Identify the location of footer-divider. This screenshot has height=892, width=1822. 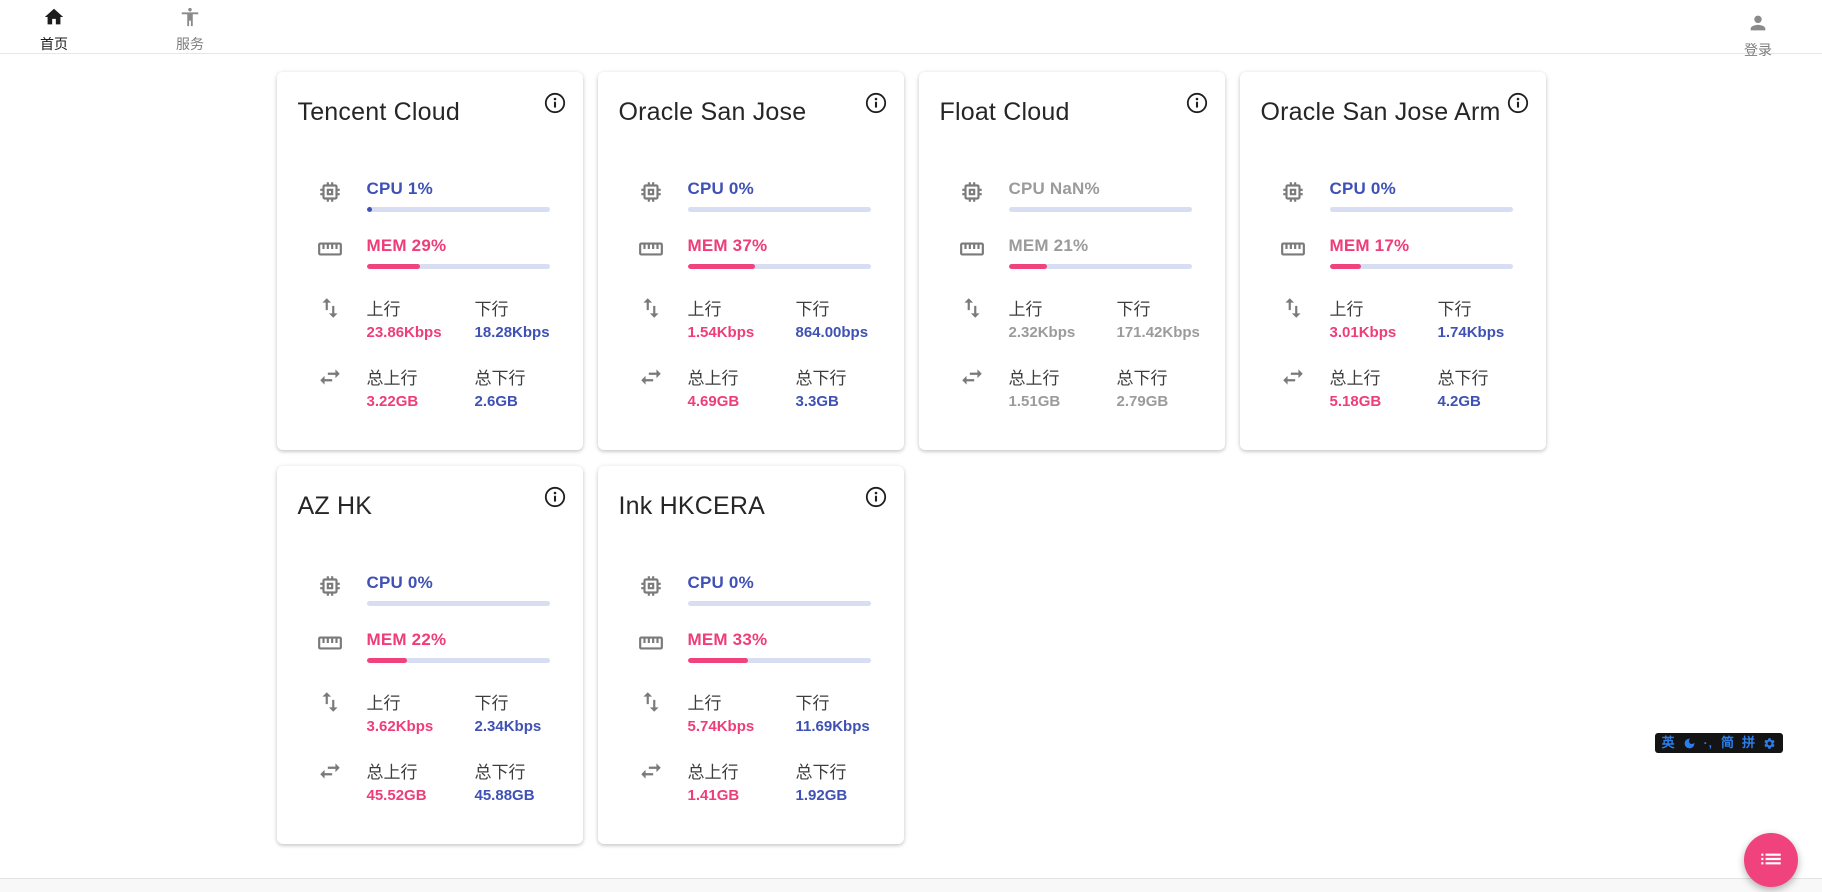
(911, 885).